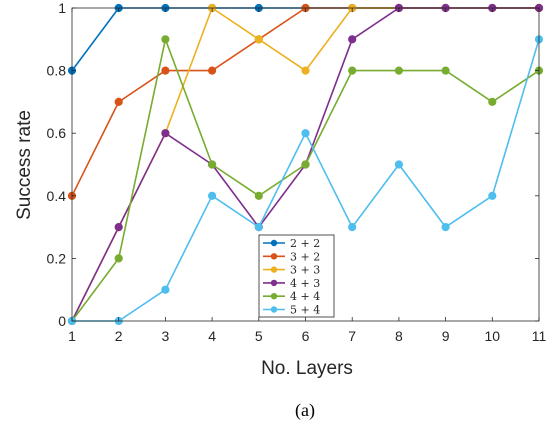 This screenshot has width=557, height=429. What do you see at coordinates (305, 410) in the screenshot?
I see `figure-caption: (a)` at bounding box center [305, 410].